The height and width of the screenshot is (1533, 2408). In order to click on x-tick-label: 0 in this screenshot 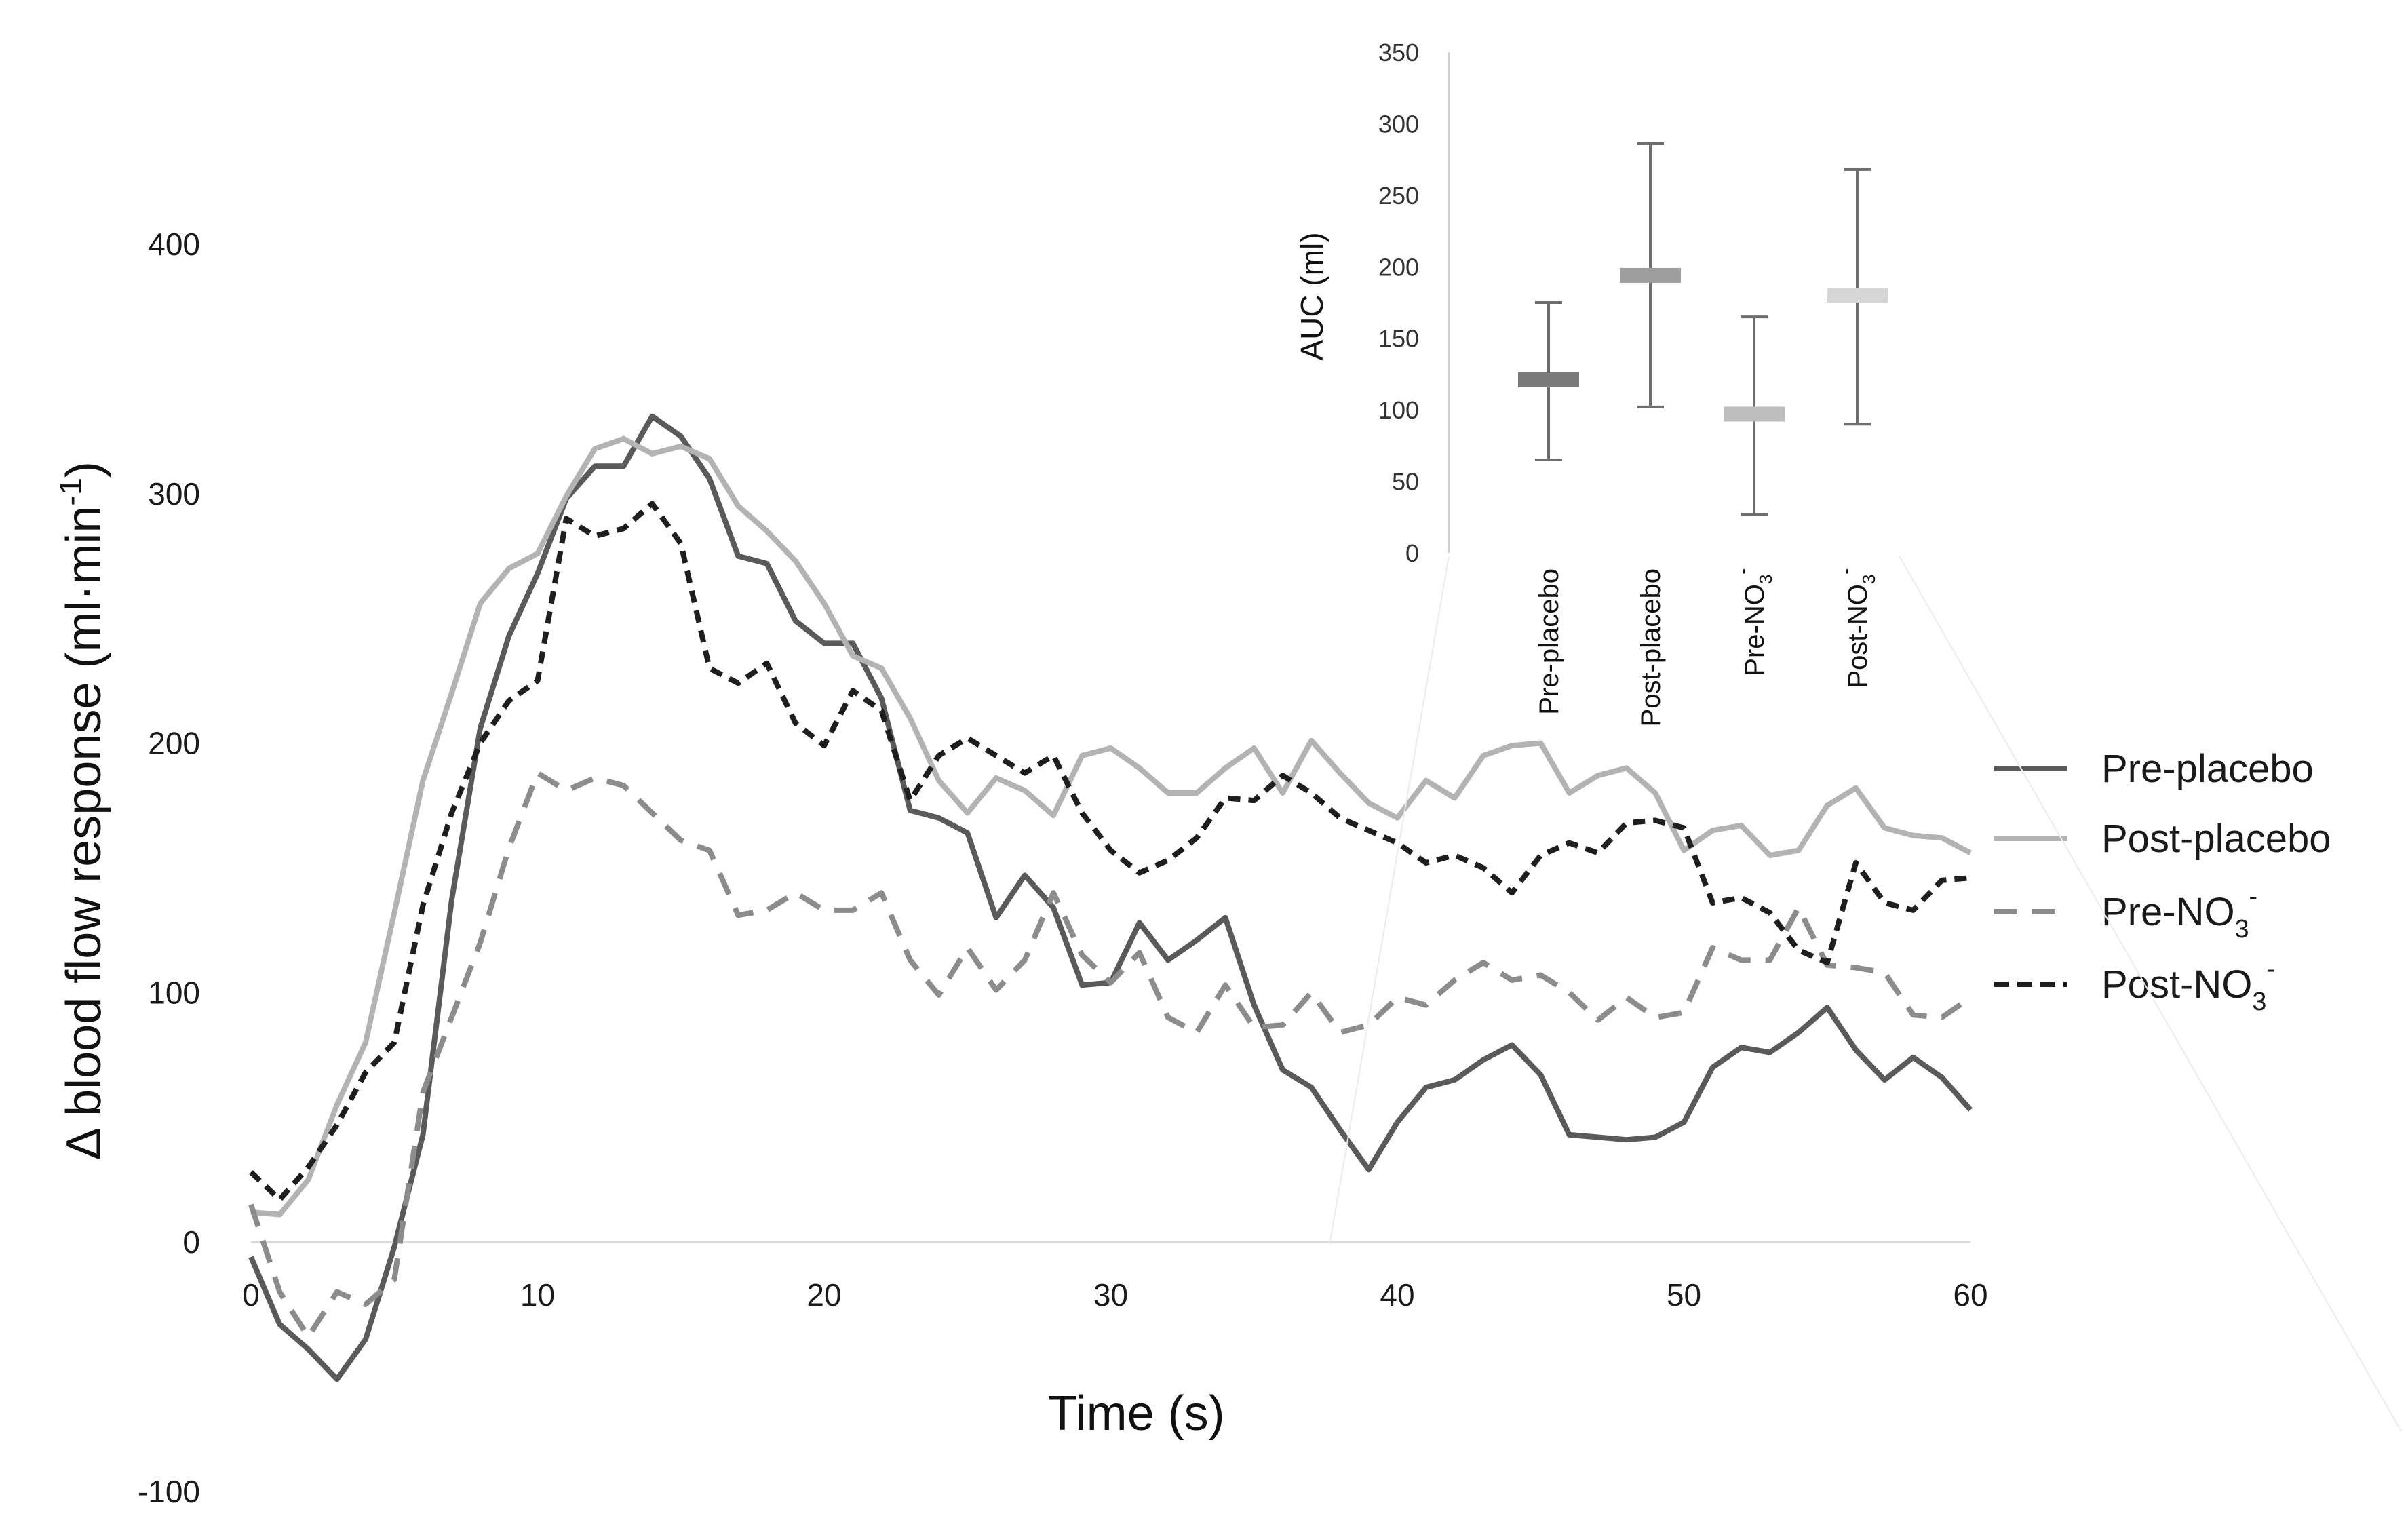, I will do `click(251, 1295)`.